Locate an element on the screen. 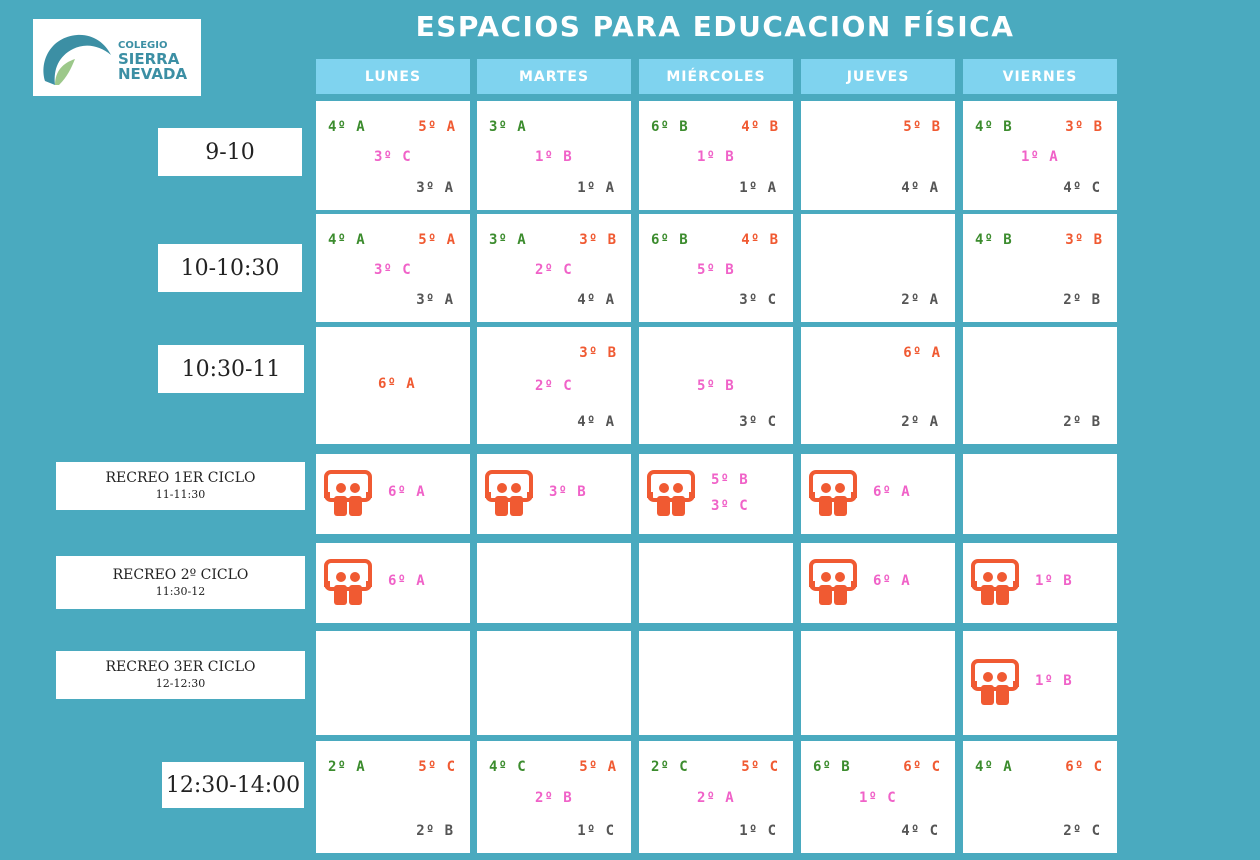 This screenshot has width=1260, height=860. day-header-1: MARTES is located at coordinates (554, 76).